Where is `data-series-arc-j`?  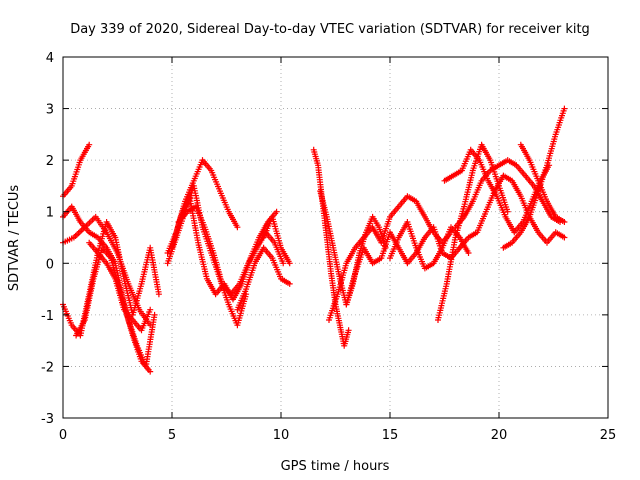 data-series-arc-j is located at coordinates (231, 250).